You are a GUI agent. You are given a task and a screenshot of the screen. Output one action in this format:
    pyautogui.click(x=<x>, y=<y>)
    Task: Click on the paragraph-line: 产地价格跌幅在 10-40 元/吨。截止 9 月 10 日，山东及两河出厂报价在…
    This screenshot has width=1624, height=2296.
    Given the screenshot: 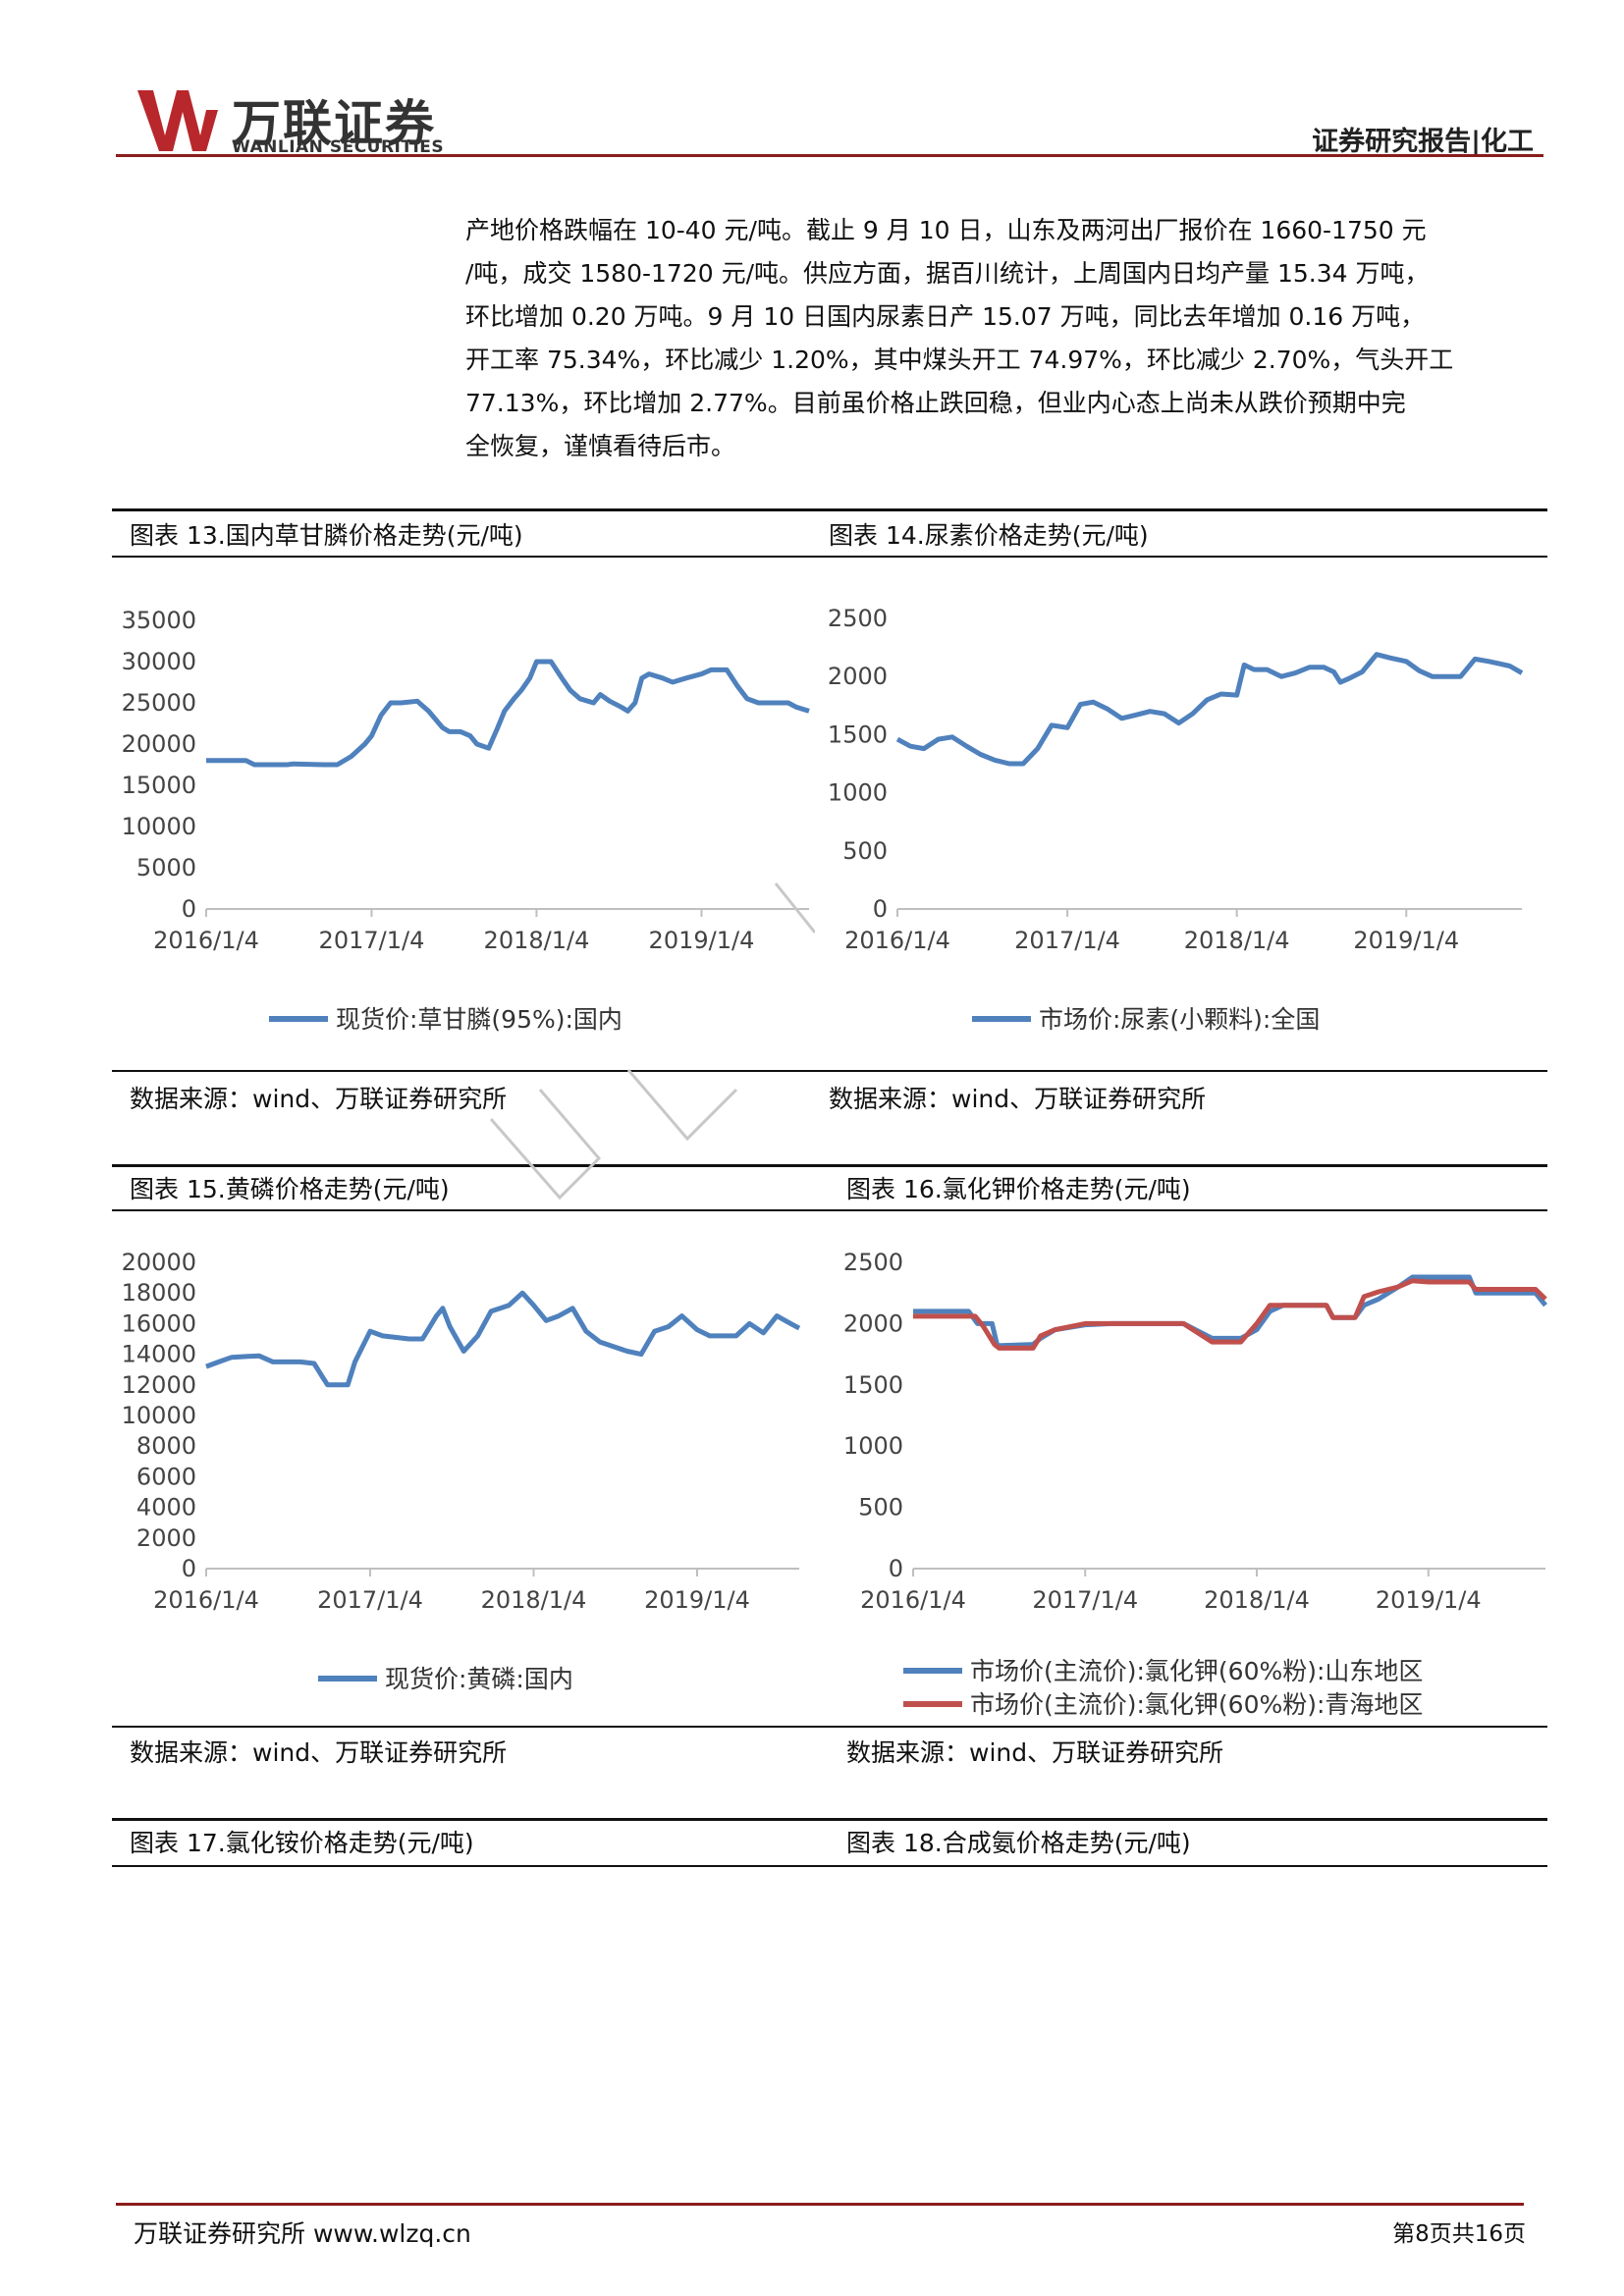 What is the action you would take?
    pyautogui.click(x=946, y=230)
    